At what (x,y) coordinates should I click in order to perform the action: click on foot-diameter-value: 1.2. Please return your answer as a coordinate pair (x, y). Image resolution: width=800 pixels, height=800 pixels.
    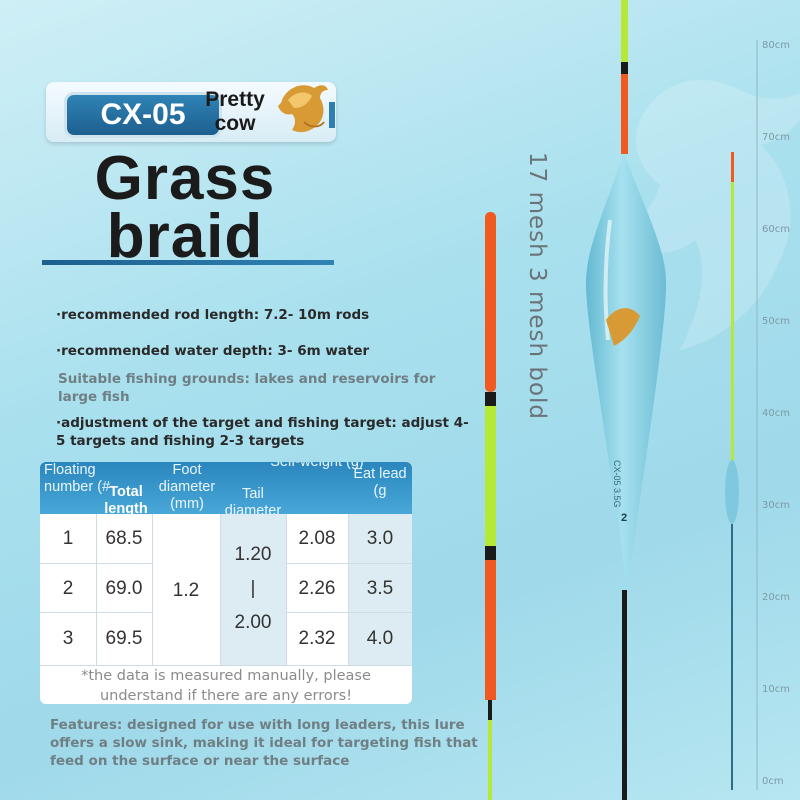
    Looking at the image, I should click on (186, 590).